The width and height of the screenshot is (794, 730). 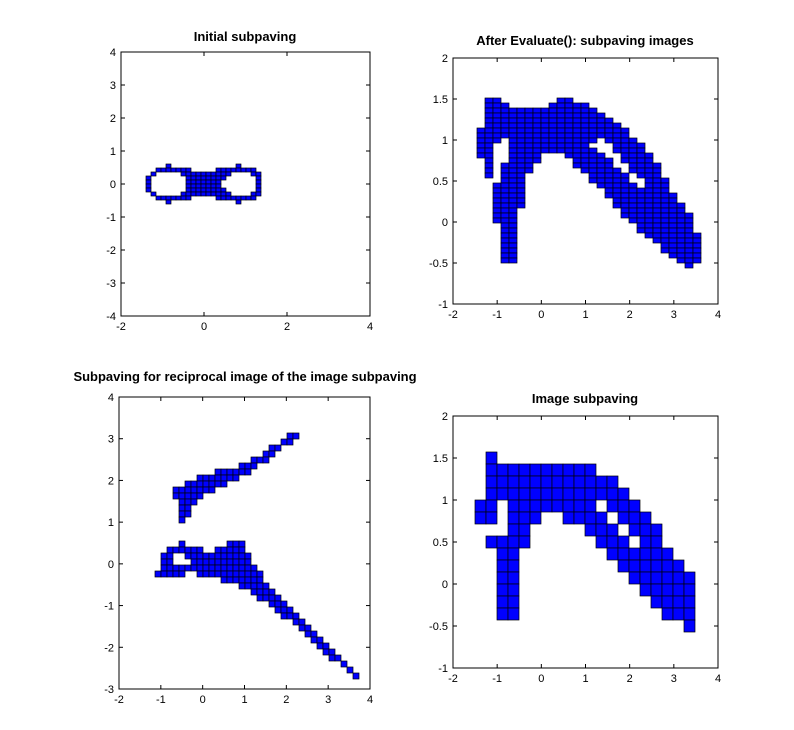 What do you see at coordinates (541, 315) in the screenshot?
I see `x-tick-label: 0` at bounding box center [541, 315].